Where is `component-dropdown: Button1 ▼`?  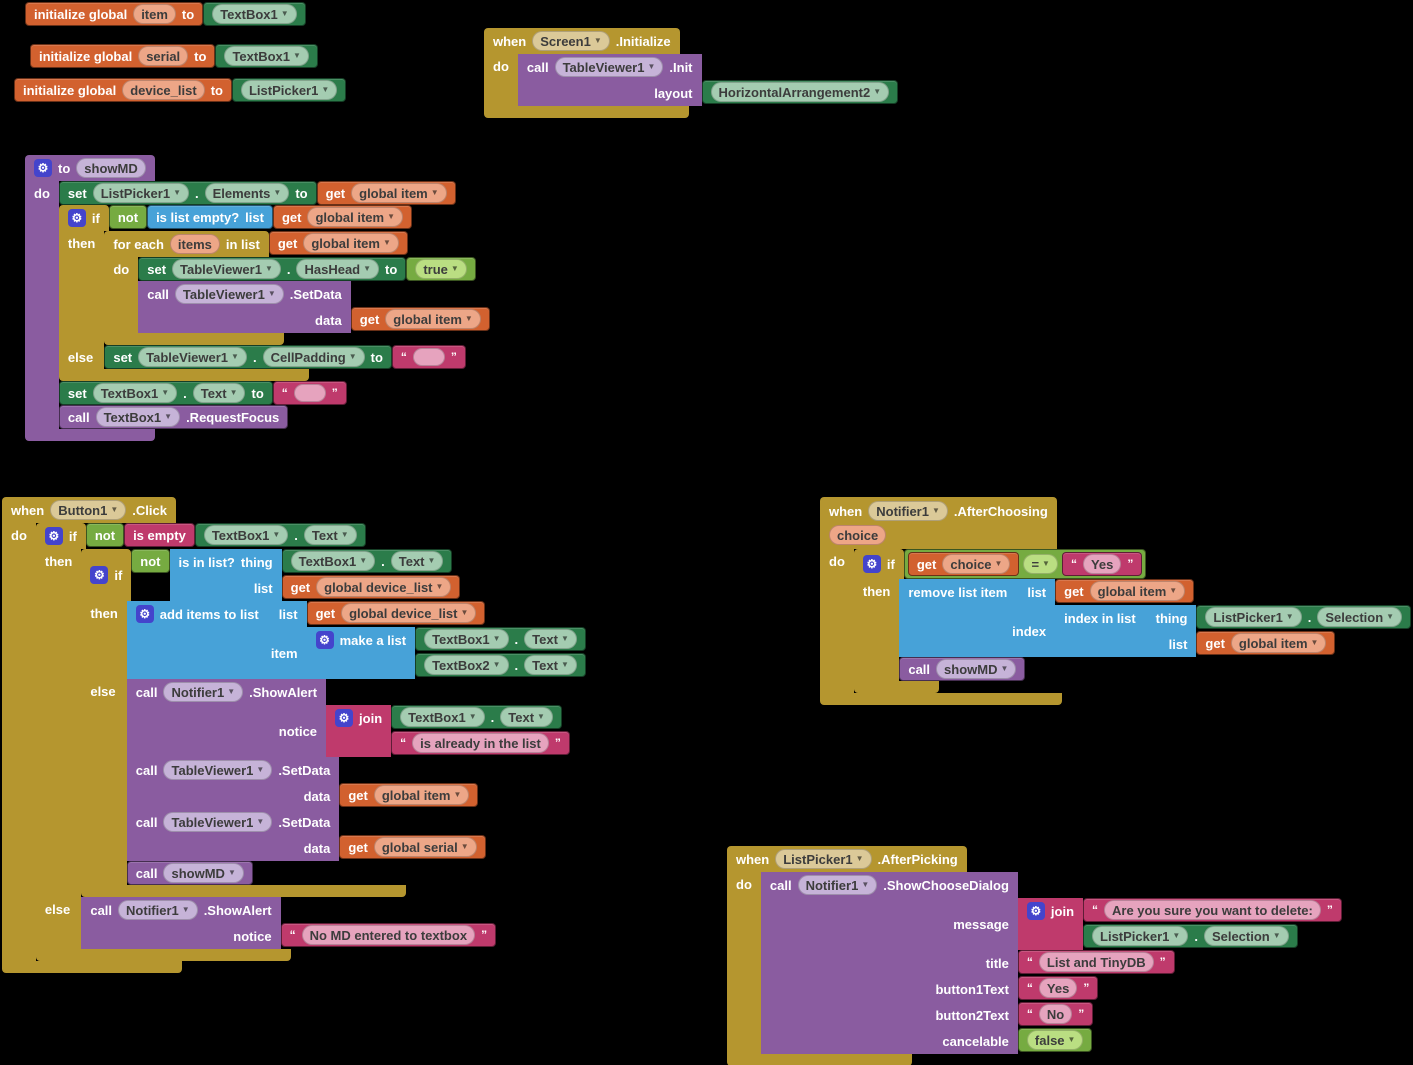 component-dropdown: Button1 ▼ is located at coordinates (88, 510).